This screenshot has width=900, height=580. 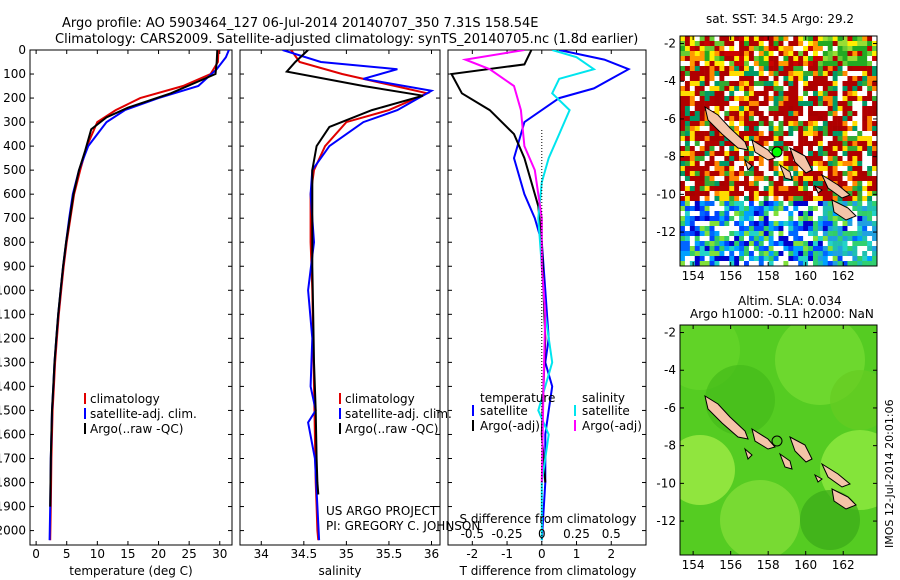 I want to click on island, so click(x=748, y=164).